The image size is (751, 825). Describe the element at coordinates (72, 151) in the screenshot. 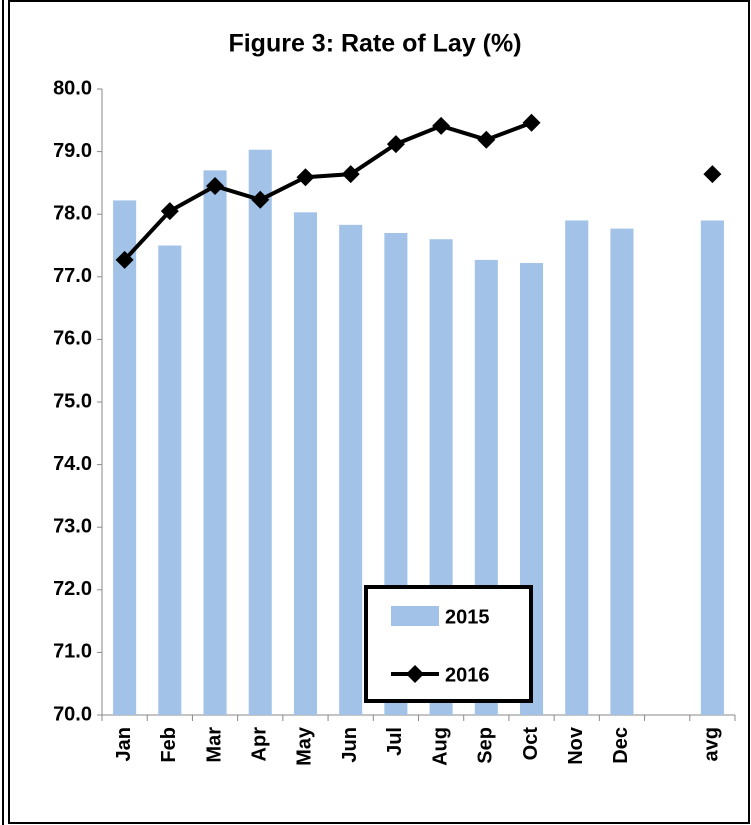

I see `y-tick-label: 79.0` at that location.